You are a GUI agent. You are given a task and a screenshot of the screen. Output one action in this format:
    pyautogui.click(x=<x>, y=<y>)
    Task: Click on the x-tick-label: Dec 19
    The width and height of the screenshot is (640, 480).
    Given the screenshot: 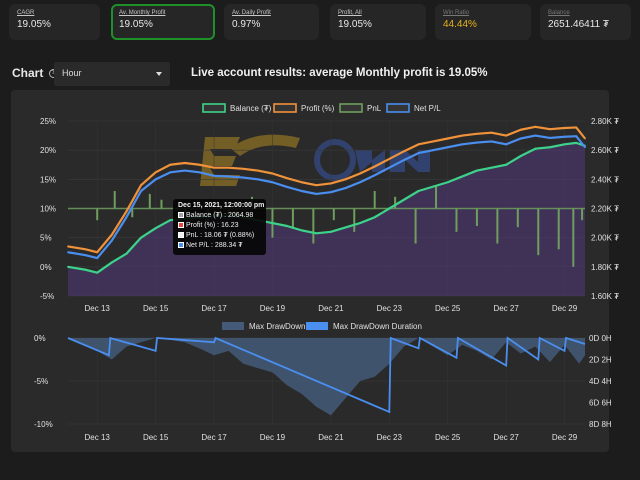 What is the action you would take?
    pyautogui.click(x=273, y=437)
    